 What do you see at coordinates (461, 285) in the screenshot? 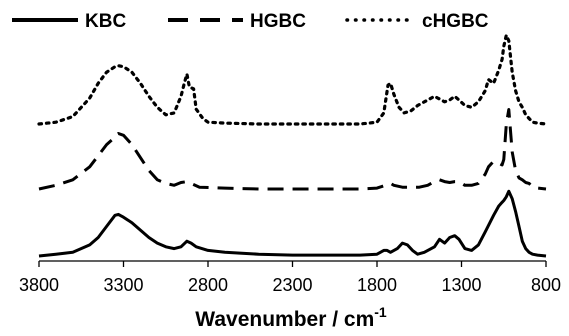
I see `x-tick-label: 1300` at bounding box center [461, 285].